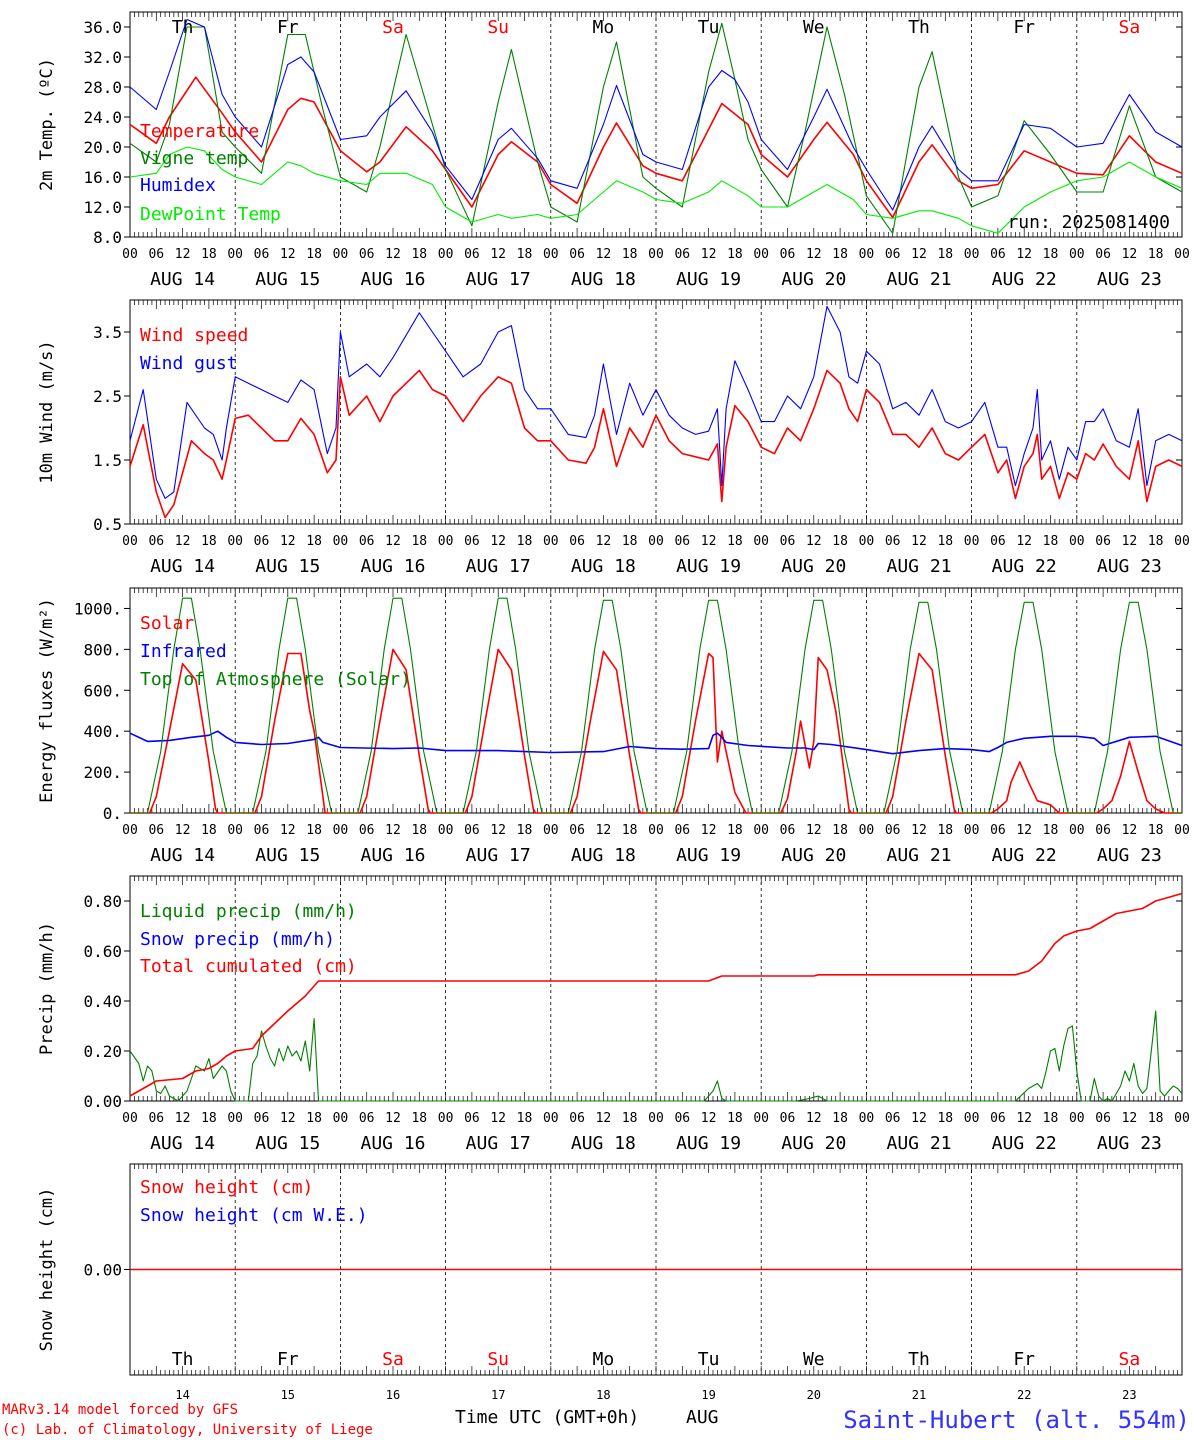 Image resolution: width=1194 pixels, height=1440 pixels. What do you see at coordinates (107, 332) in the screenshot?
I see `y-tick-label: 3.5` at bounding box center [107, 332].